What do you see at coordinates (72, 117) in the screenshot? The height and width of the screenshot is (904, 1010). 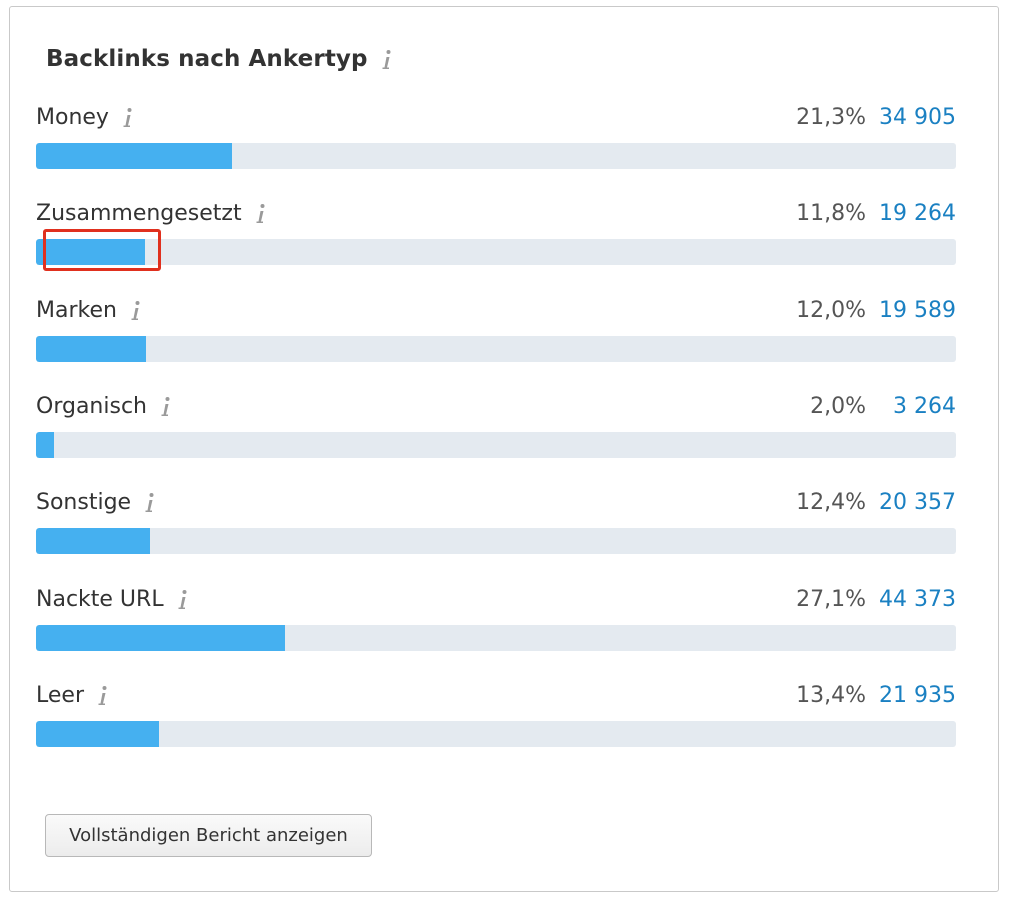 I see `anchor-type-label: Money` at bounding box center [72, 117].